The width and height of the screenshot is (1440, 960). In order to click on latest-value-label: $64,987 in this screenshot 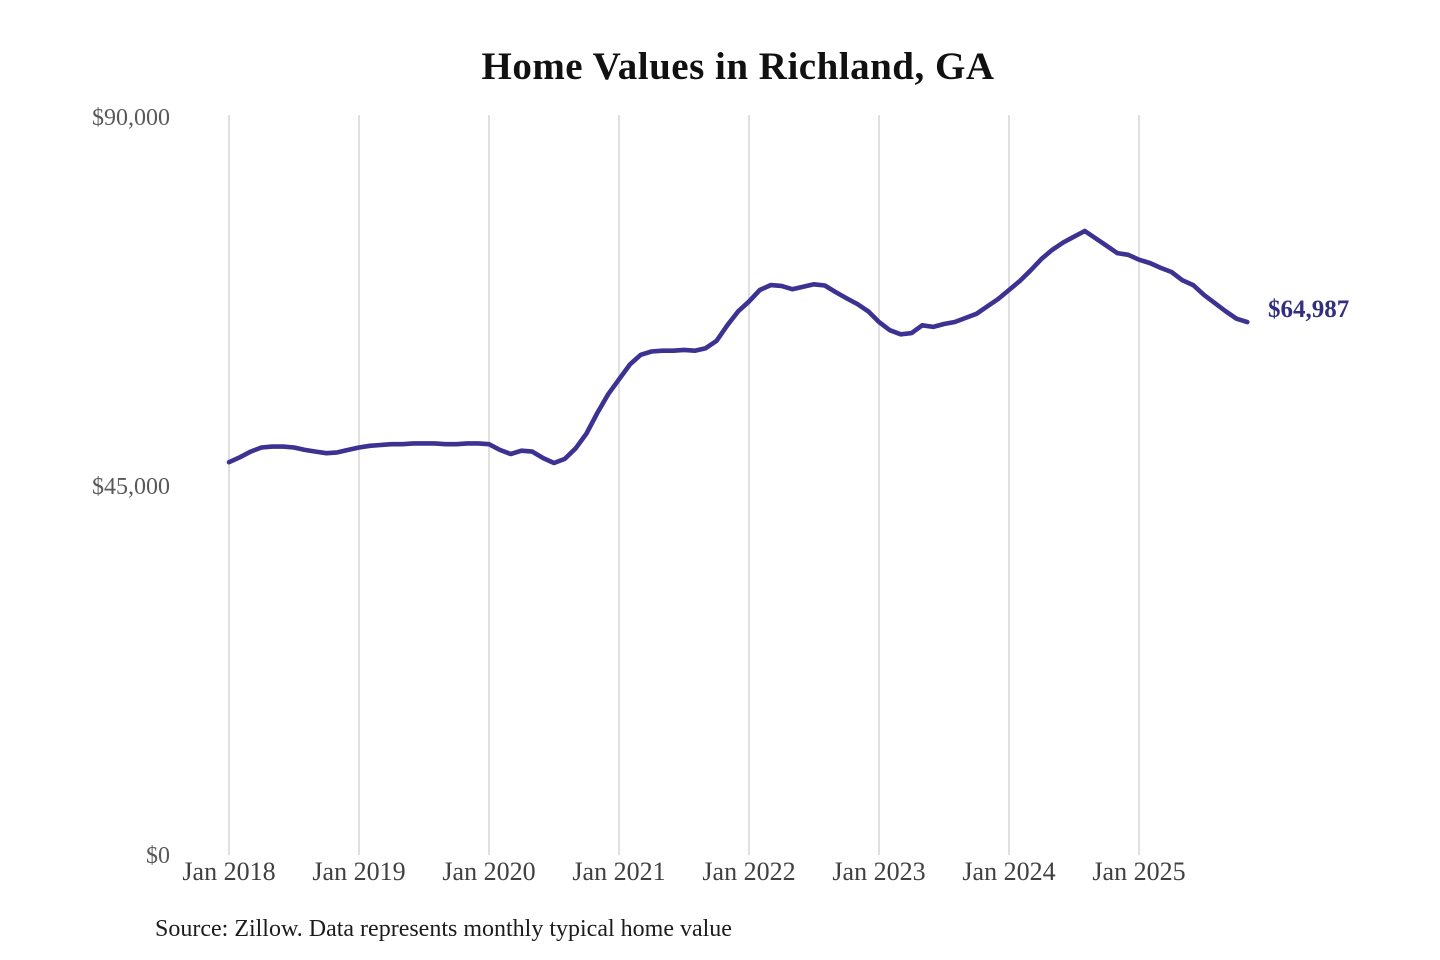, I will do `click(1309, 309)`.